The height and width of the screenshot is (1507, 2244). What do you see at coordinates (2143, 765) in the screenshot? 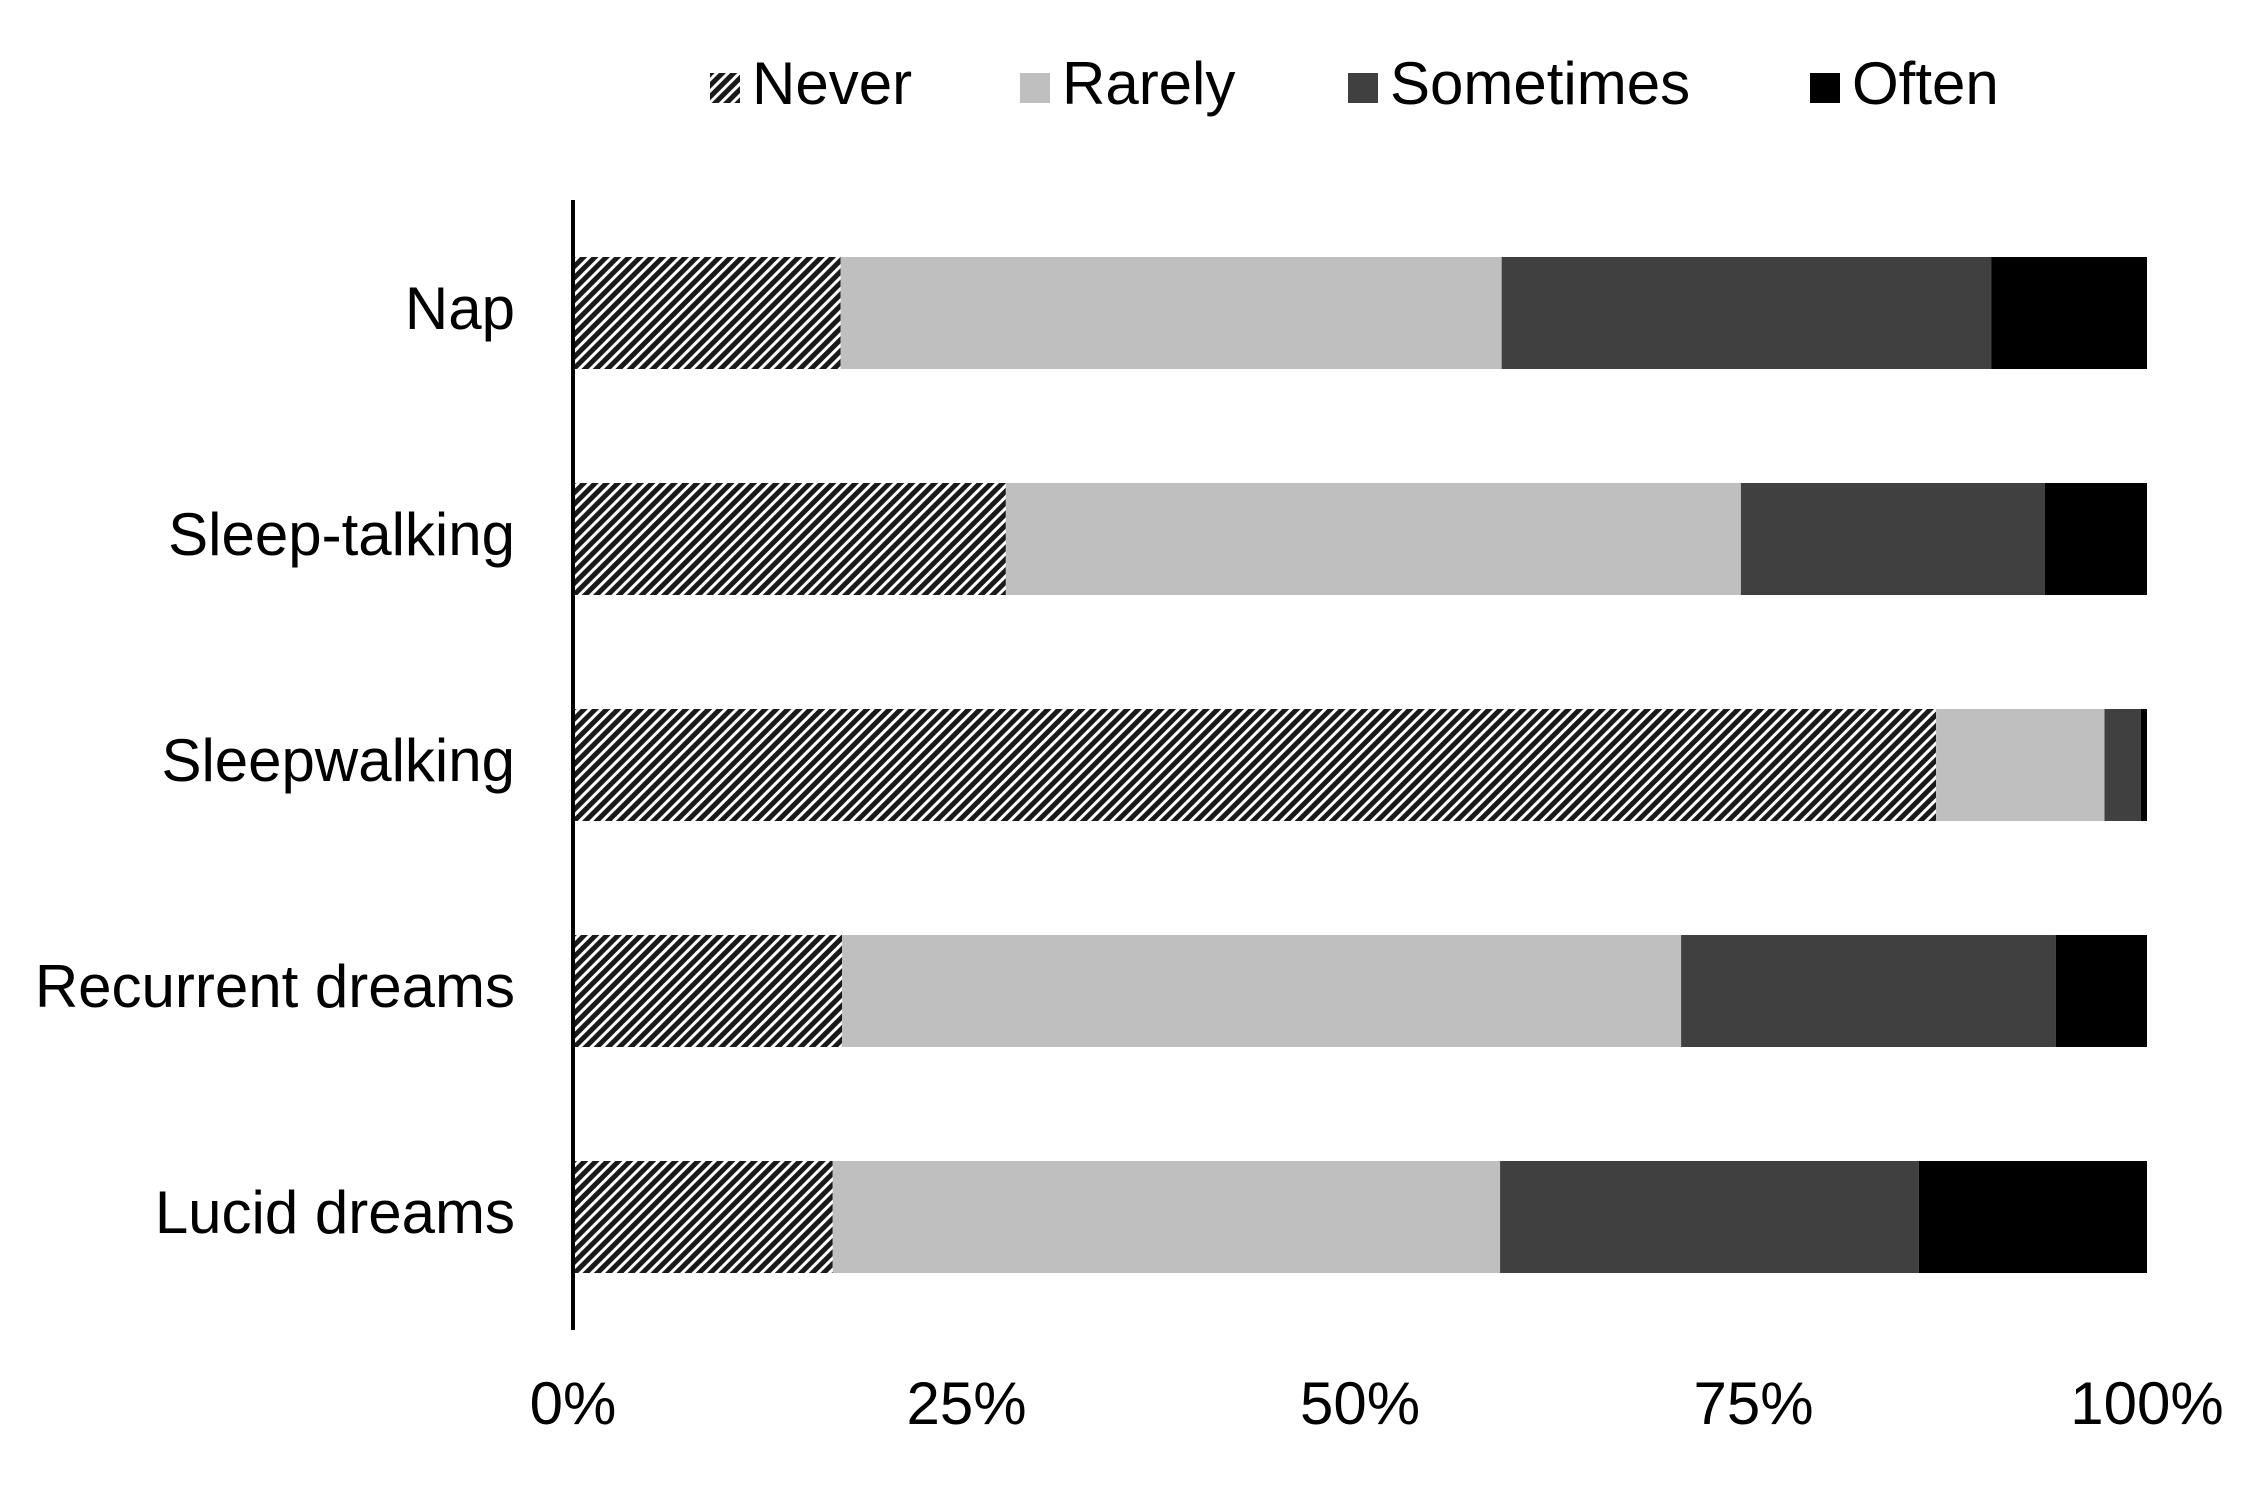
I see `bar-segment-sleepwalking-often` at bounding box center [2143, 765].